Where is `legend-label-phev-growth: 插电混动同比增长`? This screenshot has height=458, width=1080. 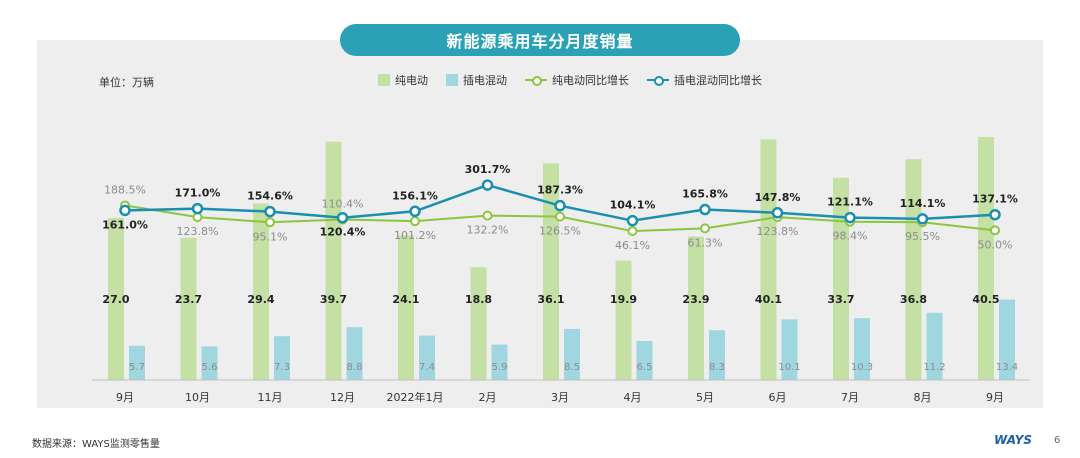 legend-label-phev-growth: 插电混动同比增长 is located at coordinates (718, 80).